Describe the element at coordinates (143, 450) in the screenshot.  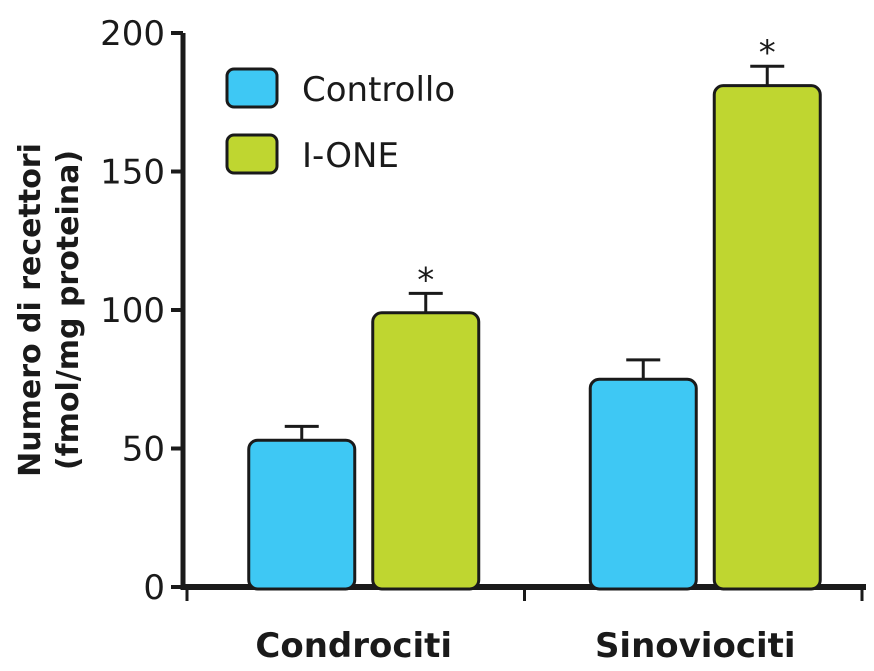
I see `y-tick-label-50: 50` at that location.